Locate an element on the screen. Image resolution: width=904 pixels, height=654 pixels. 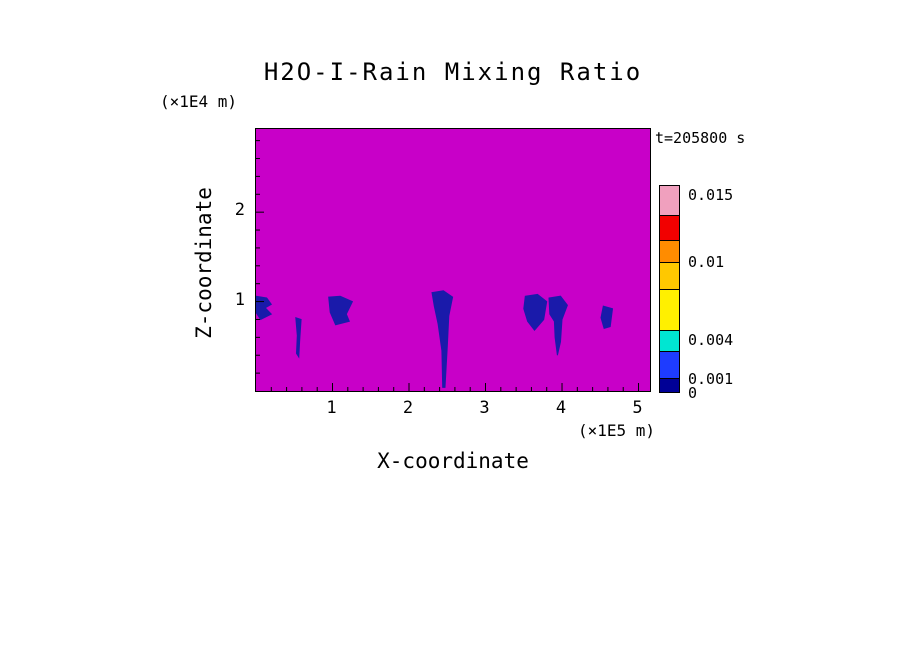
chart-title: H2O-I-Rain Mixing Ratio is located at coordinates (453, 72).